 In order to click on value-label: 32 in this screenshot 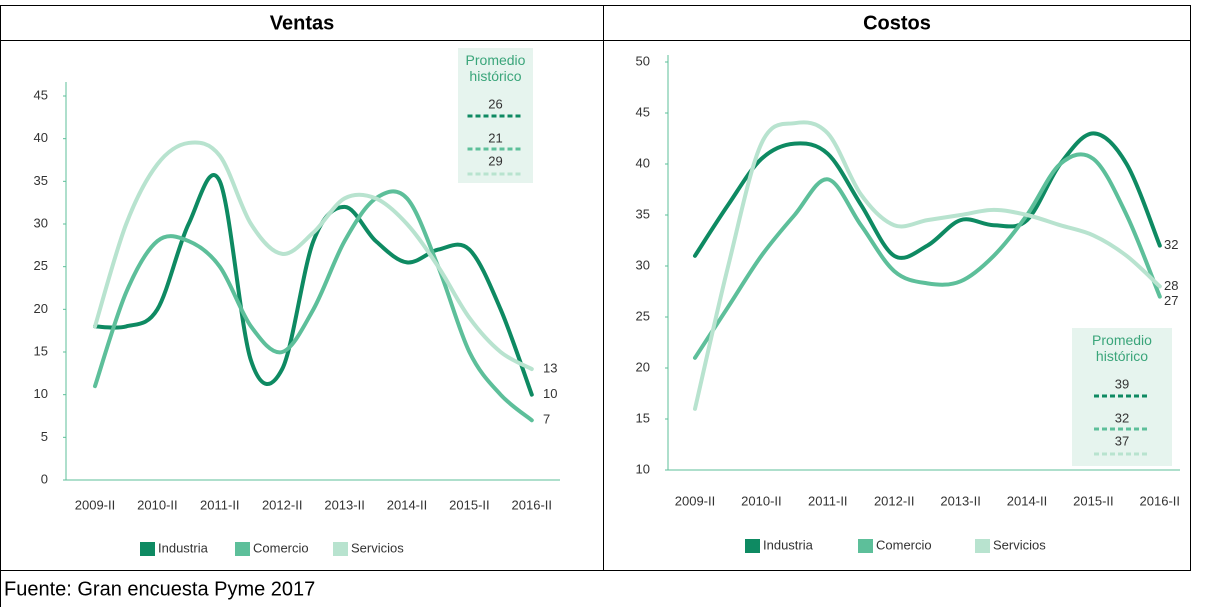, I will do `click(1171, 244)`.